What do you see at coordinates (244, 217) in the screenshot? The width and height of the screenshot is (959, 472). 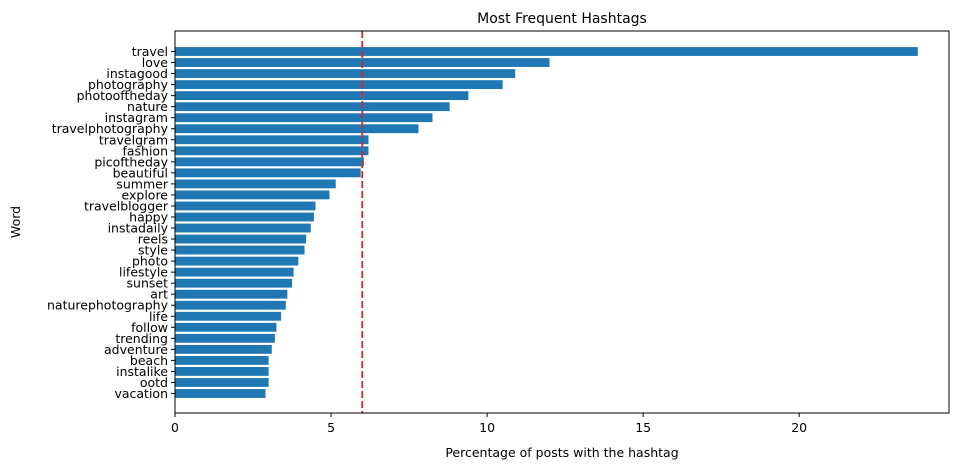 I see `bar-happy` at bounding box center [244, 217].